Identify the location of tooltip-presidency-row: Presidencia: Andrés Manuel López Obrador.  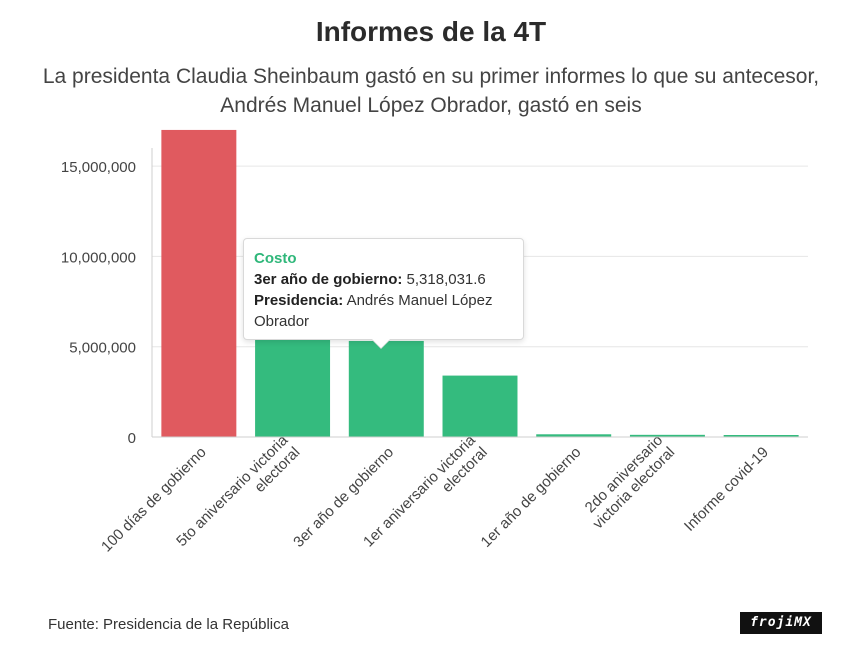
(383, 311).